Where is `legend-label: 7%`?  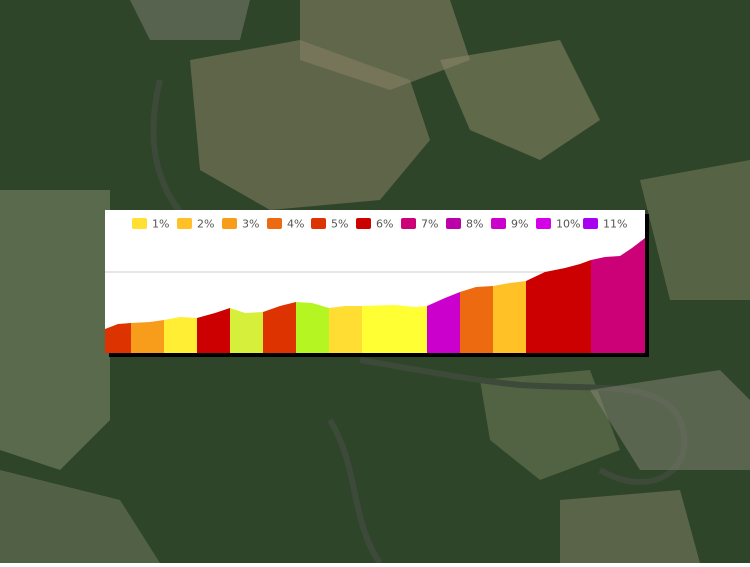 legend-label: 7% is located at coordinates (429, 224).